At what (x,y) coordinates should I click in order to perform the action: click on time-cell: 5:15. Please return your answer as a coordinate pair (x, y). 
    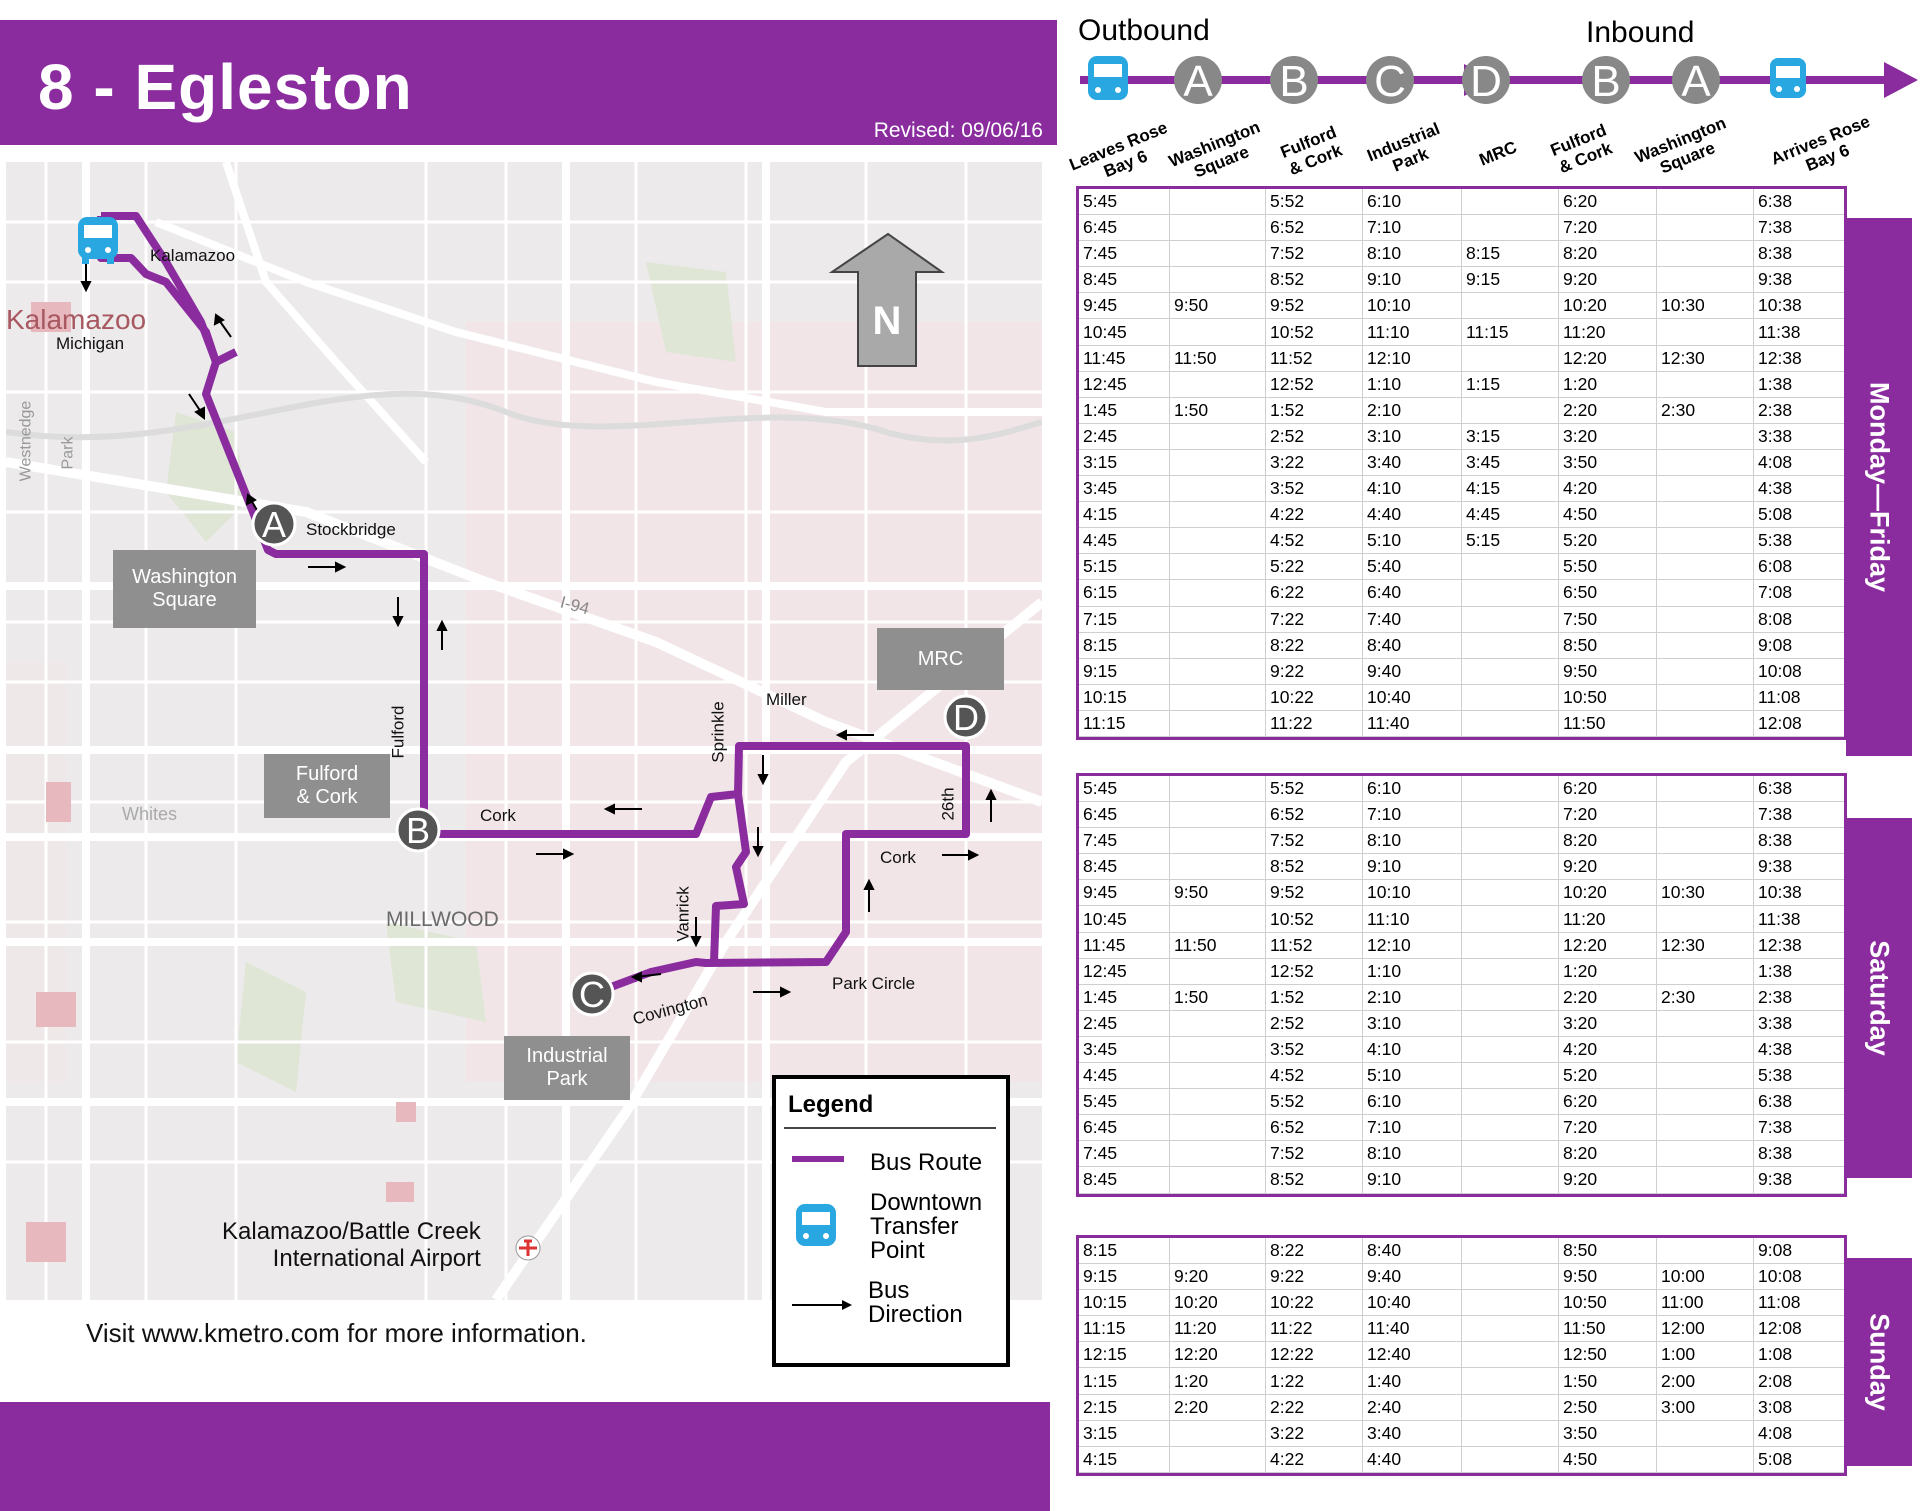
    Looking at the image, I should click on (1510, 541).